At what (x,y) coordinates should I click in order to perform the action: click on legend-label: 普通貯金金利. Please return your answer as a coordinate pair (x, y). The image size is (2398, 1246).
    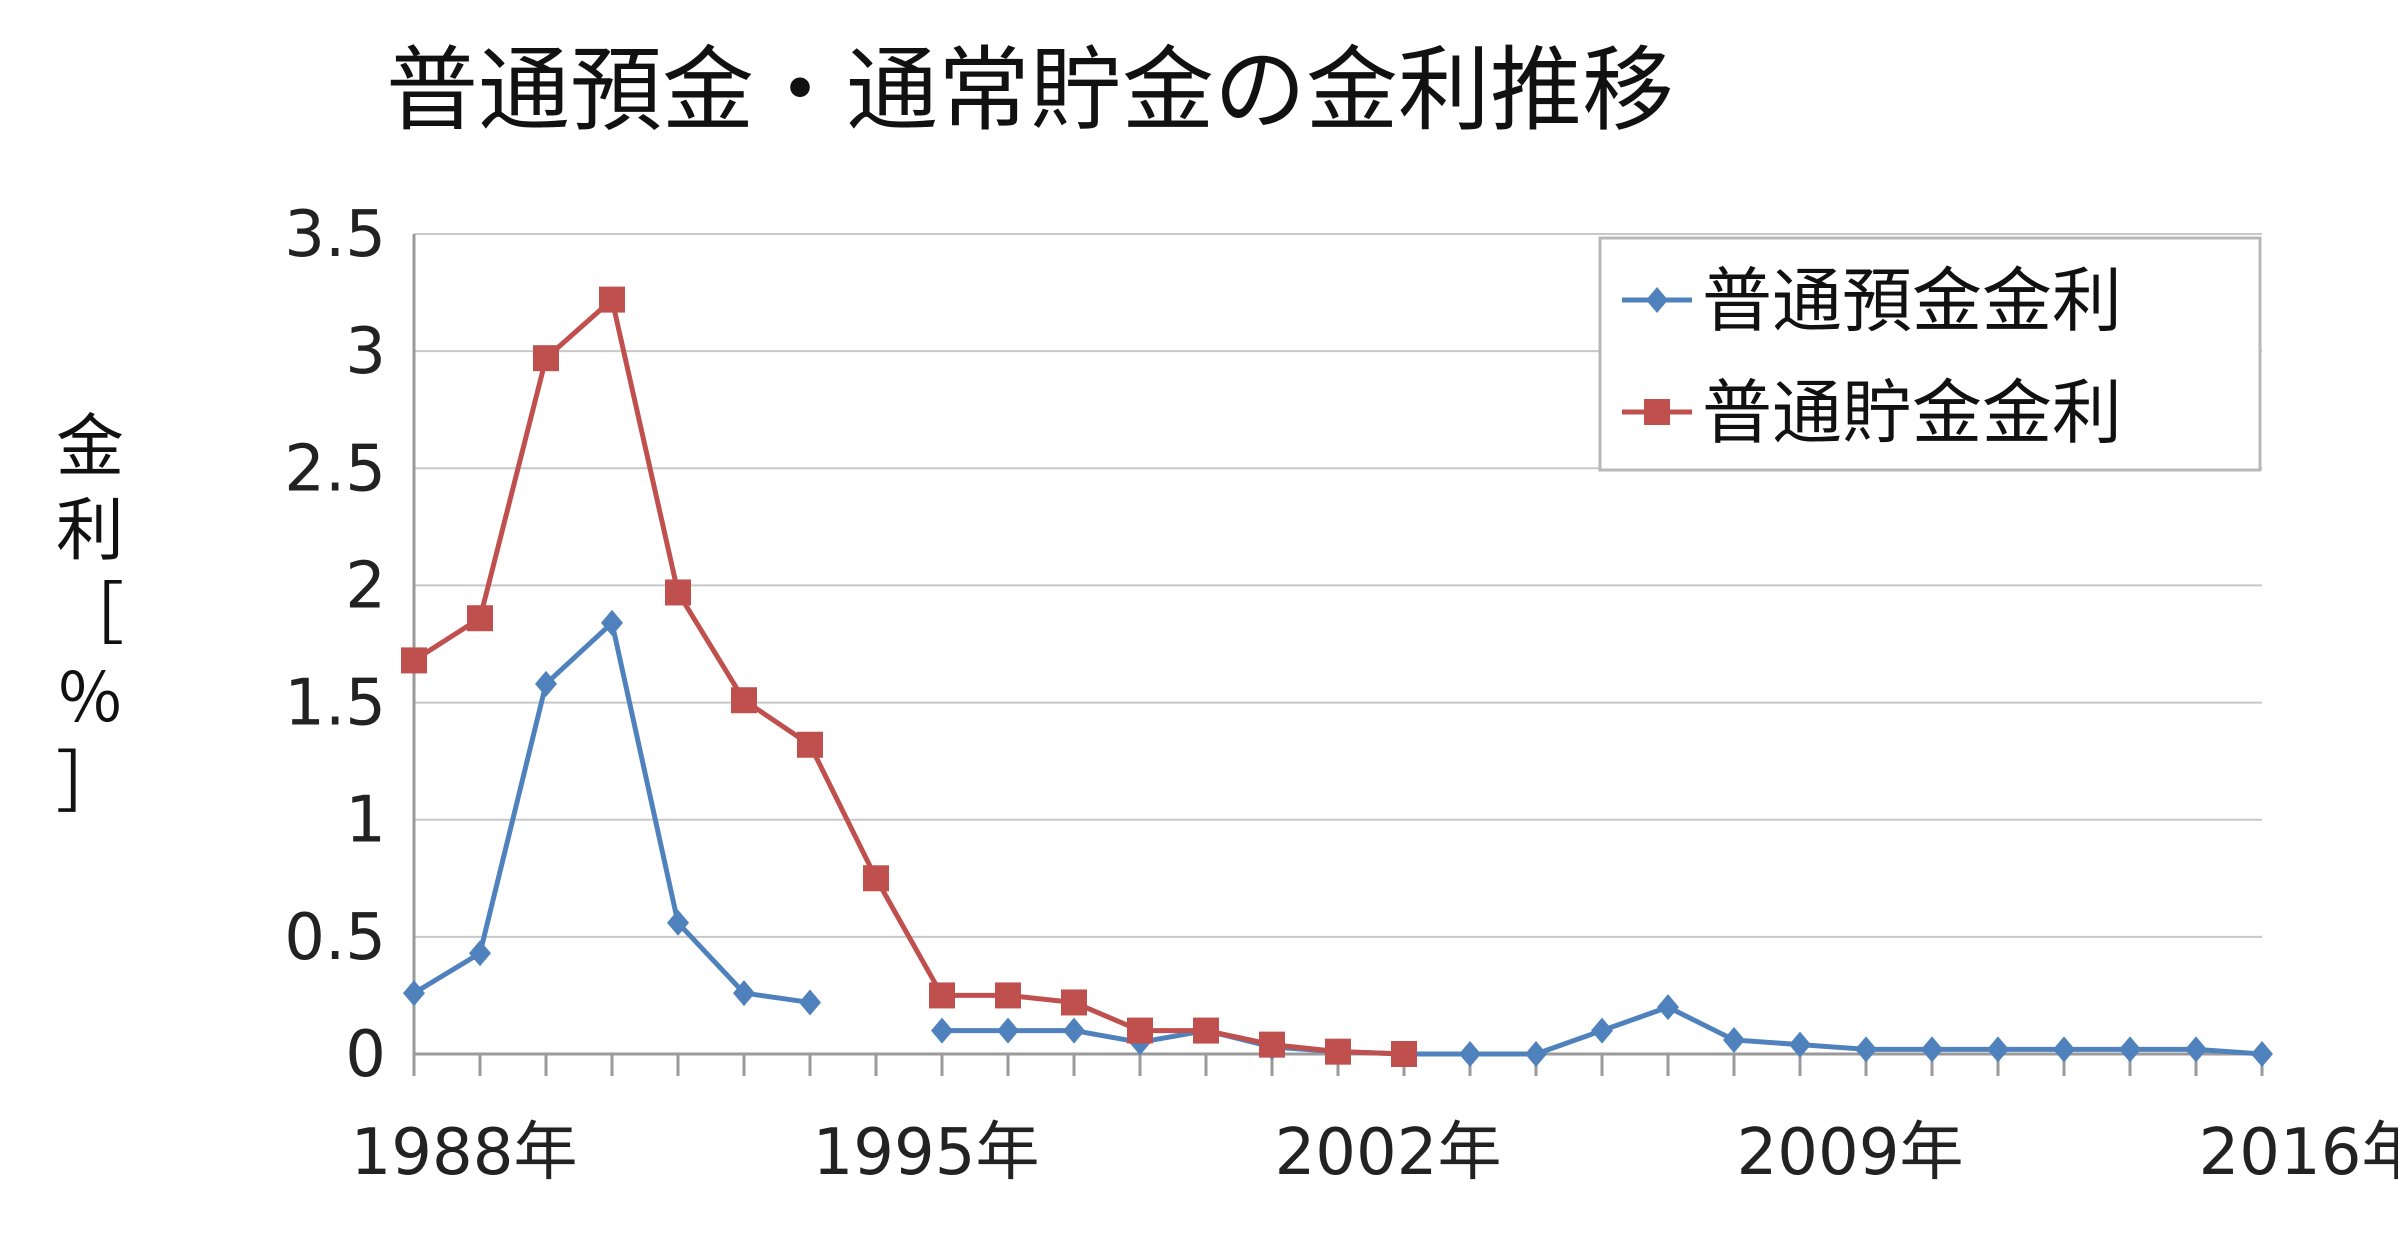
    Looking at the image, I should click on (1912, 413).